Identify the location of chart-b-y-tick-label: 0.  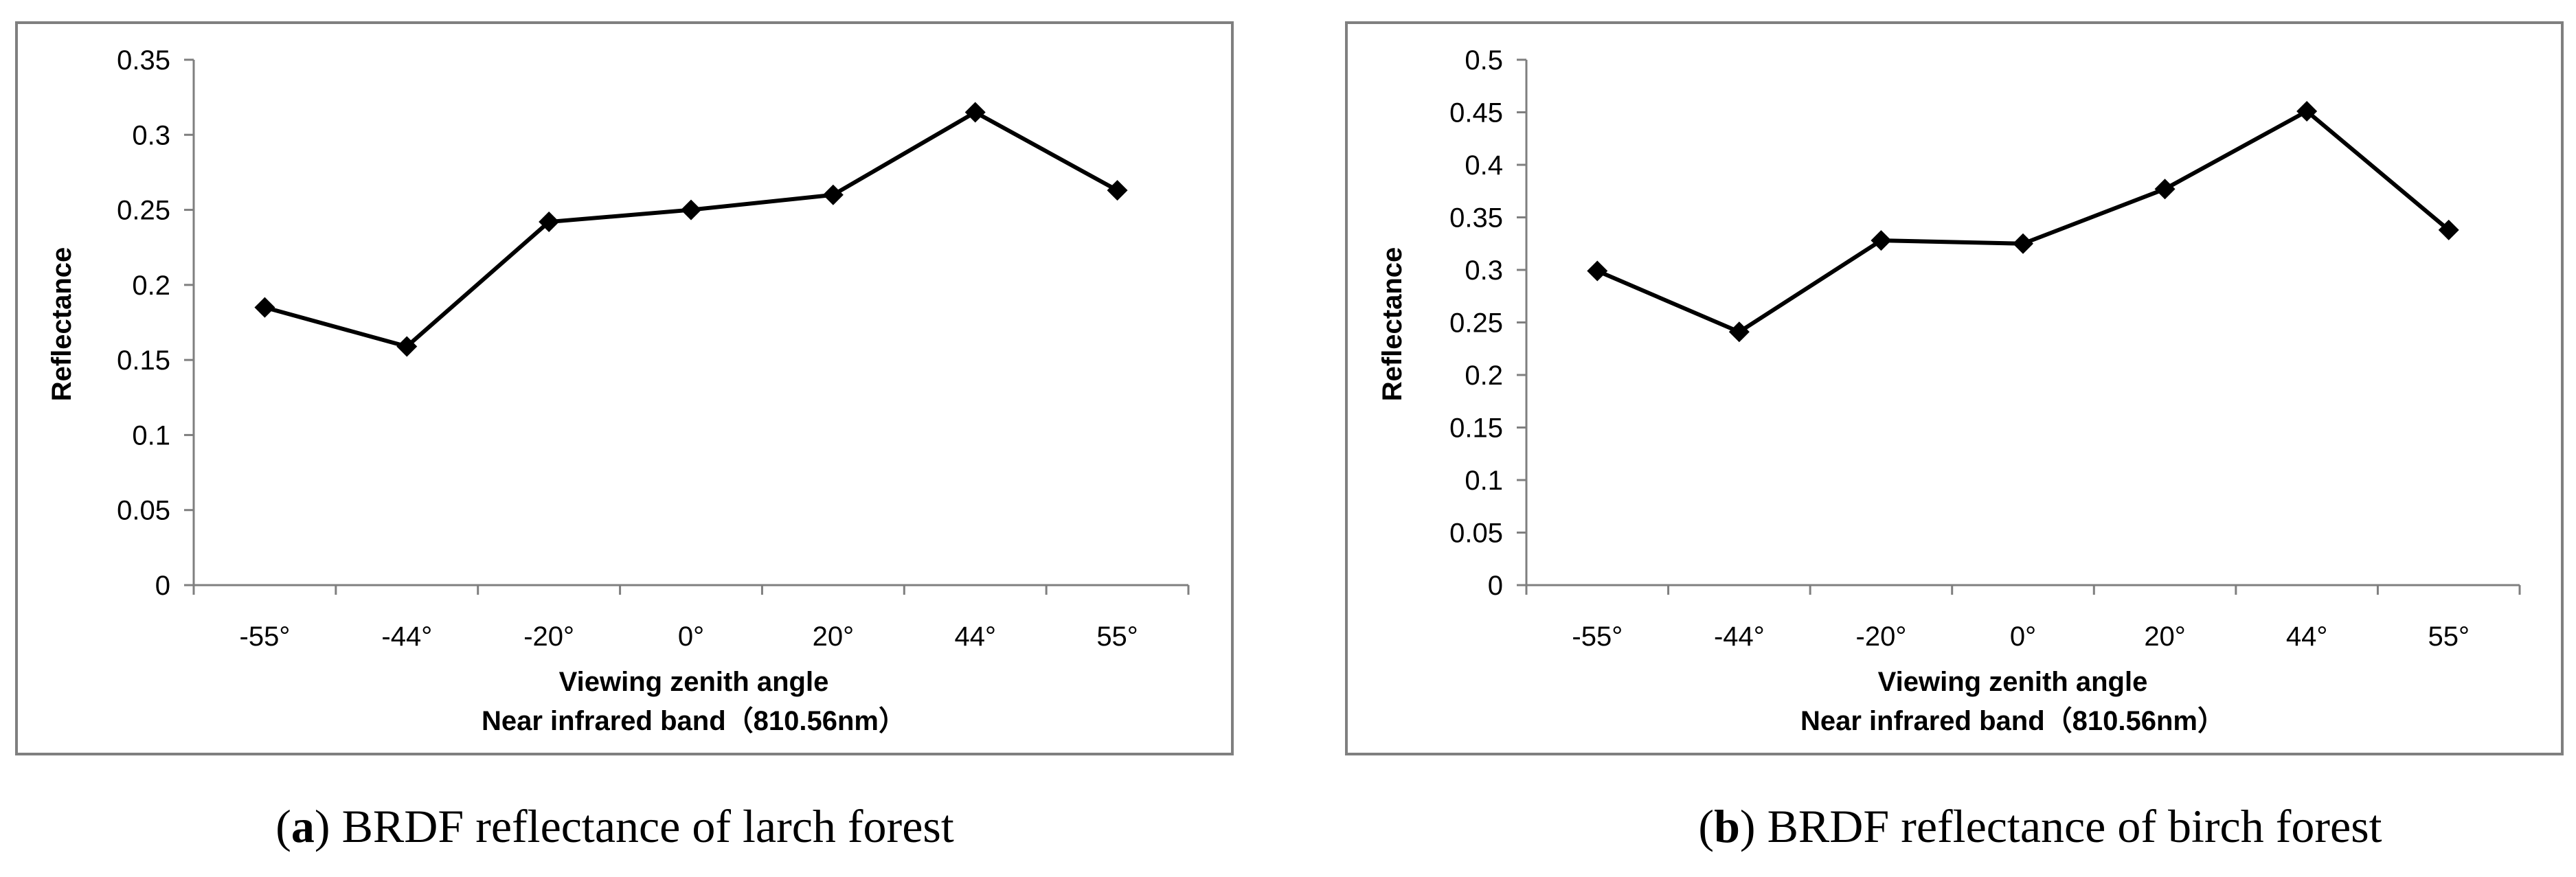
(1495, 586).